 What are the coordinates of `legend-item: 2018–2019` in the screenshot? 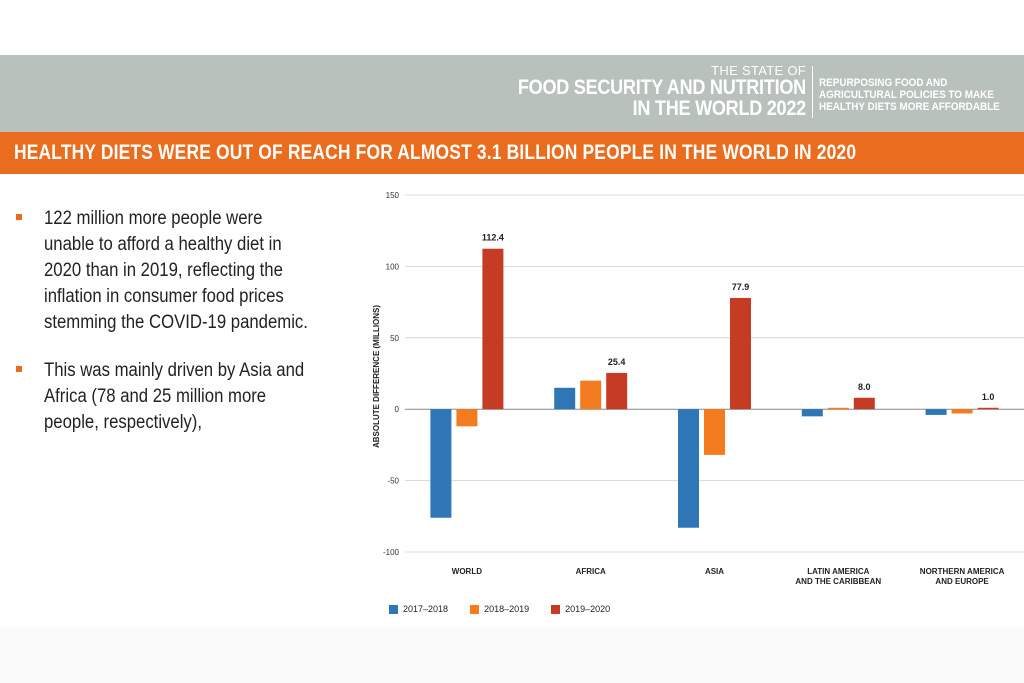 It's located at (499, 609).